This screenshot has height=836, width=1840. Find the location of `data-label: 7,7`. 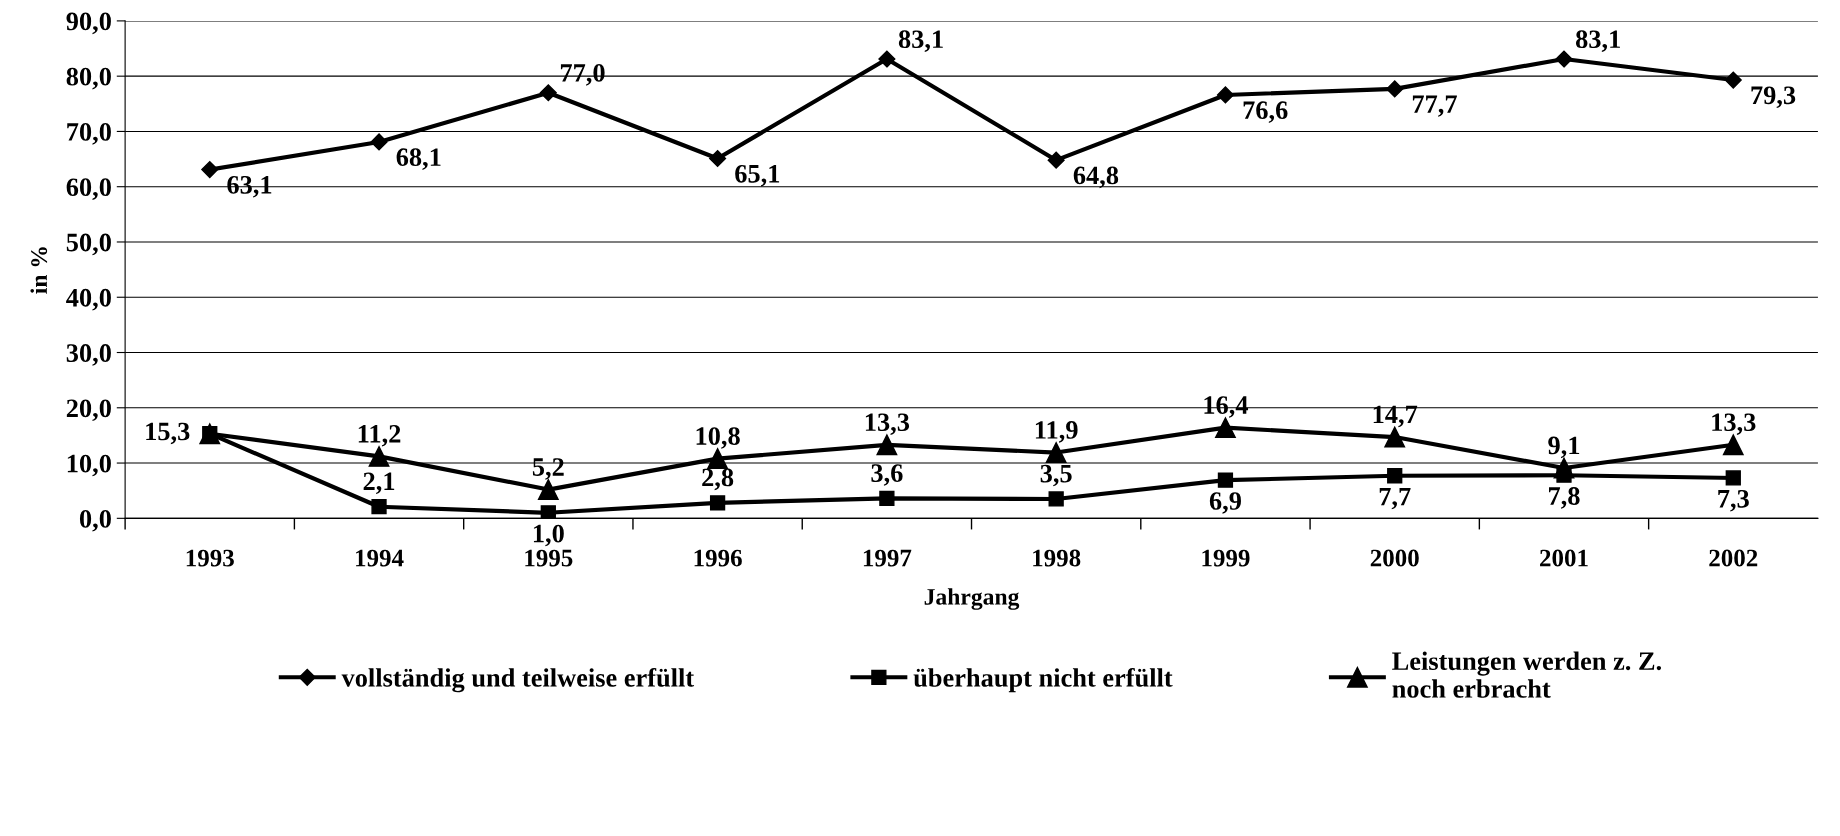

data-label: 7,7 is located at coordinates (1395, 498).